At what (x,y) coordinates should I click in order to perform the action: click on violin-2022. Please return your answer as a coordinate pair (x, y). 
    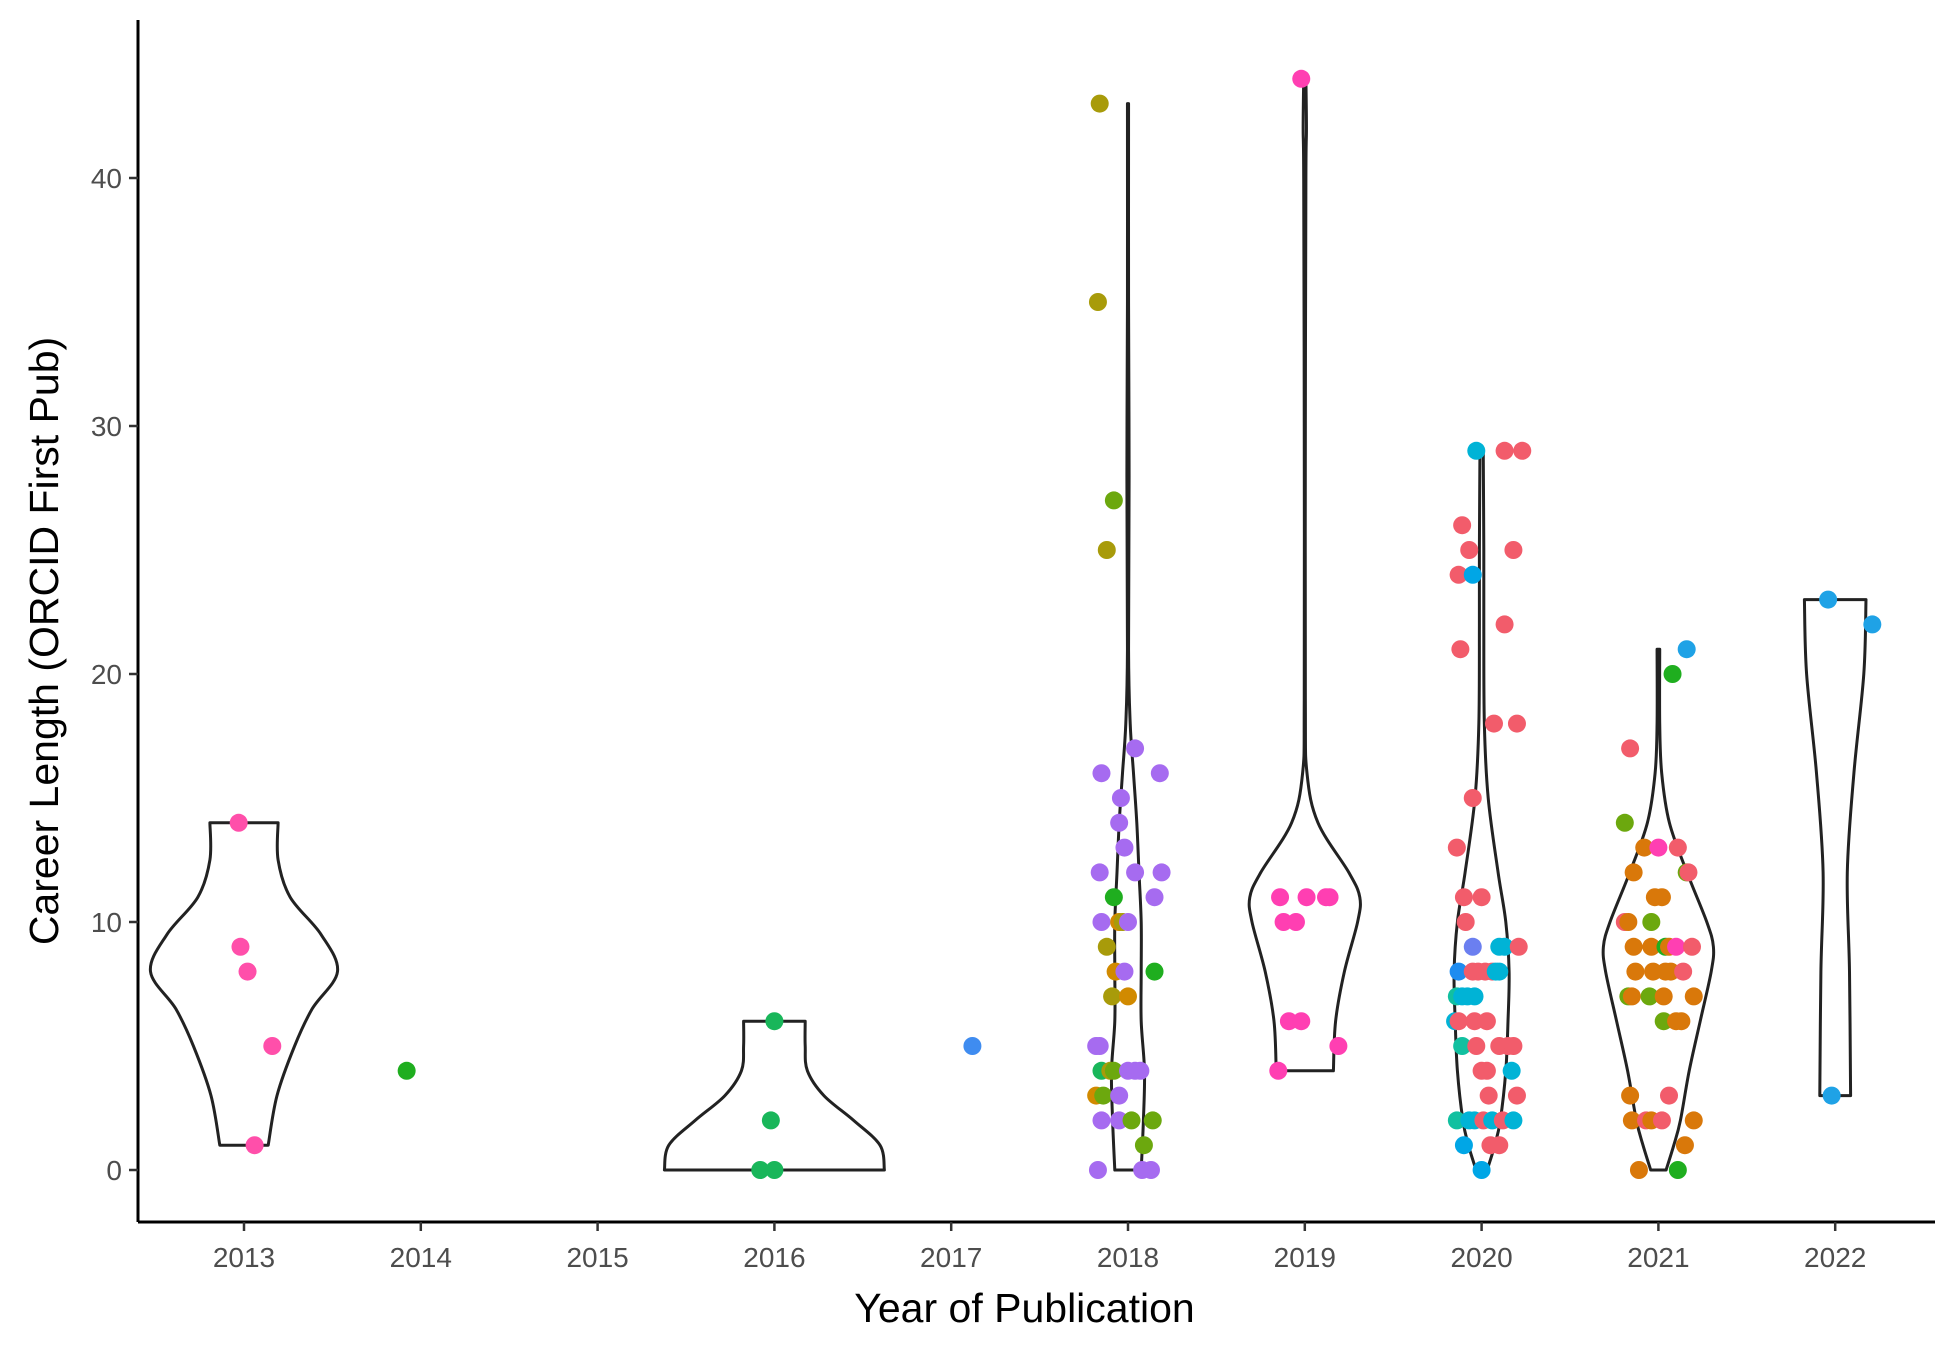
    Looking at the image, I should click on (1835, 848).